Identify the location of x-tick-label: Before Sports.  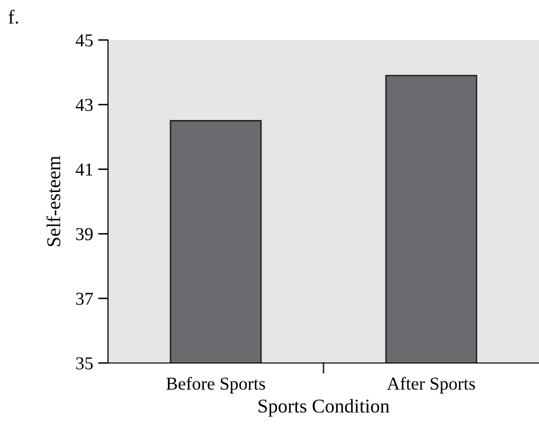
(215, 385).